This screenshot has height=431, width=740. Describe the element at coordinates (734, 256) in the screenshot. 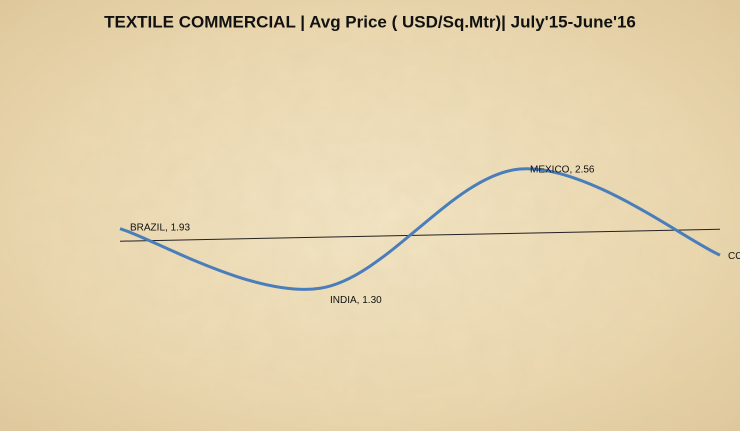

I see `data-label: CO` at that location.